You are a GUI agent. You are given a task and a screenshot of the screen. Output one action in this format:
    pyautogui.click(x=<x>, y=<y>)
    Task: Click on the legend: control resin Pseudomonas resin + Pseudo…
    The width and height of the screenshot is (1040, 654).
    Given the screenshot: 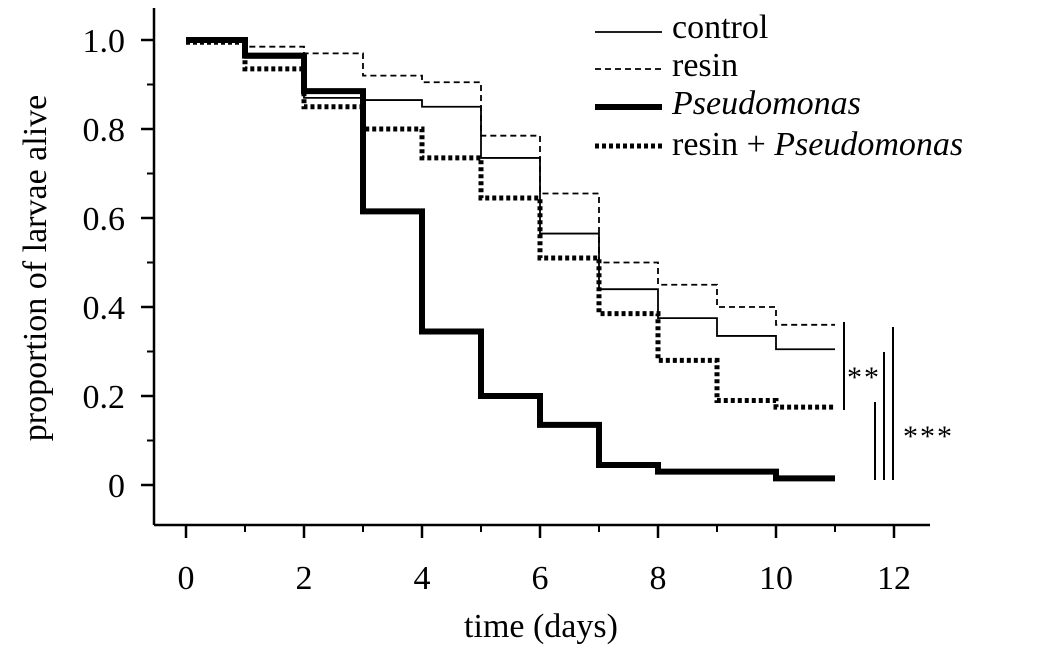 What is the action you would take?
    pyautogui.click(x=779, y=86)
    